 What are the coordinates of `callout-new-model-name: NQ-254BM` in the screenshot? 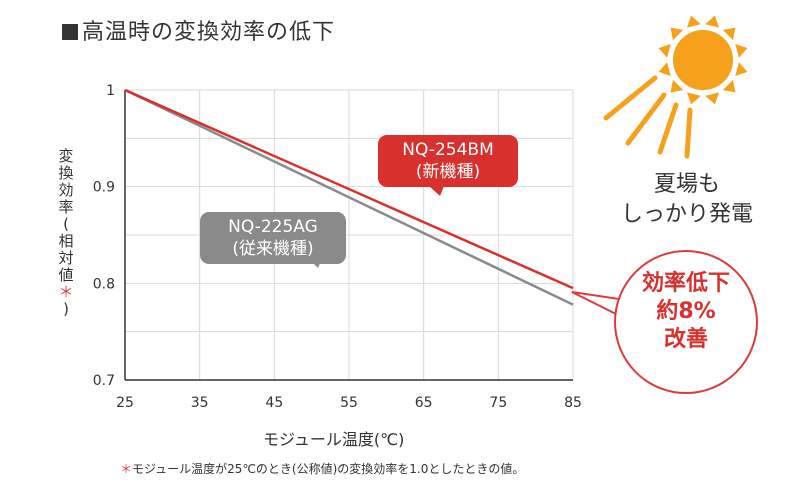 It's located at (448, 150).